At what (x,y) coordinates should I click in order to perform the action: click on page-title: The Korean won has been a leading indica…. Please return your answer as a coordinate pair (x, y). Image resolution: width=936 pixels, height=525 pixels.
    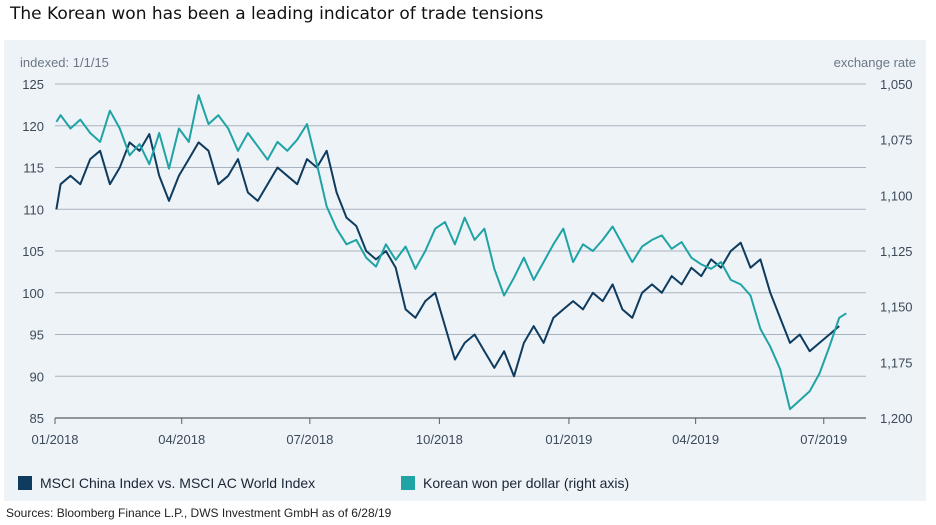
    Looking at the image, I should click on (277, 14).